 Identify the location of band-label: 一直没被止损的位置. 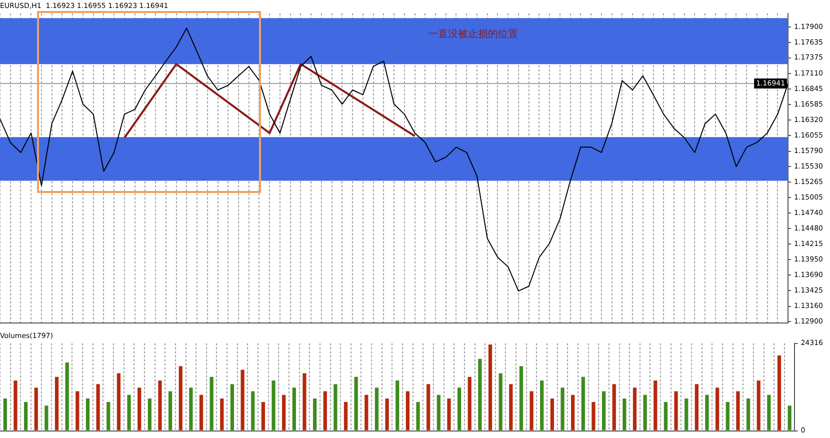
(473, 34).